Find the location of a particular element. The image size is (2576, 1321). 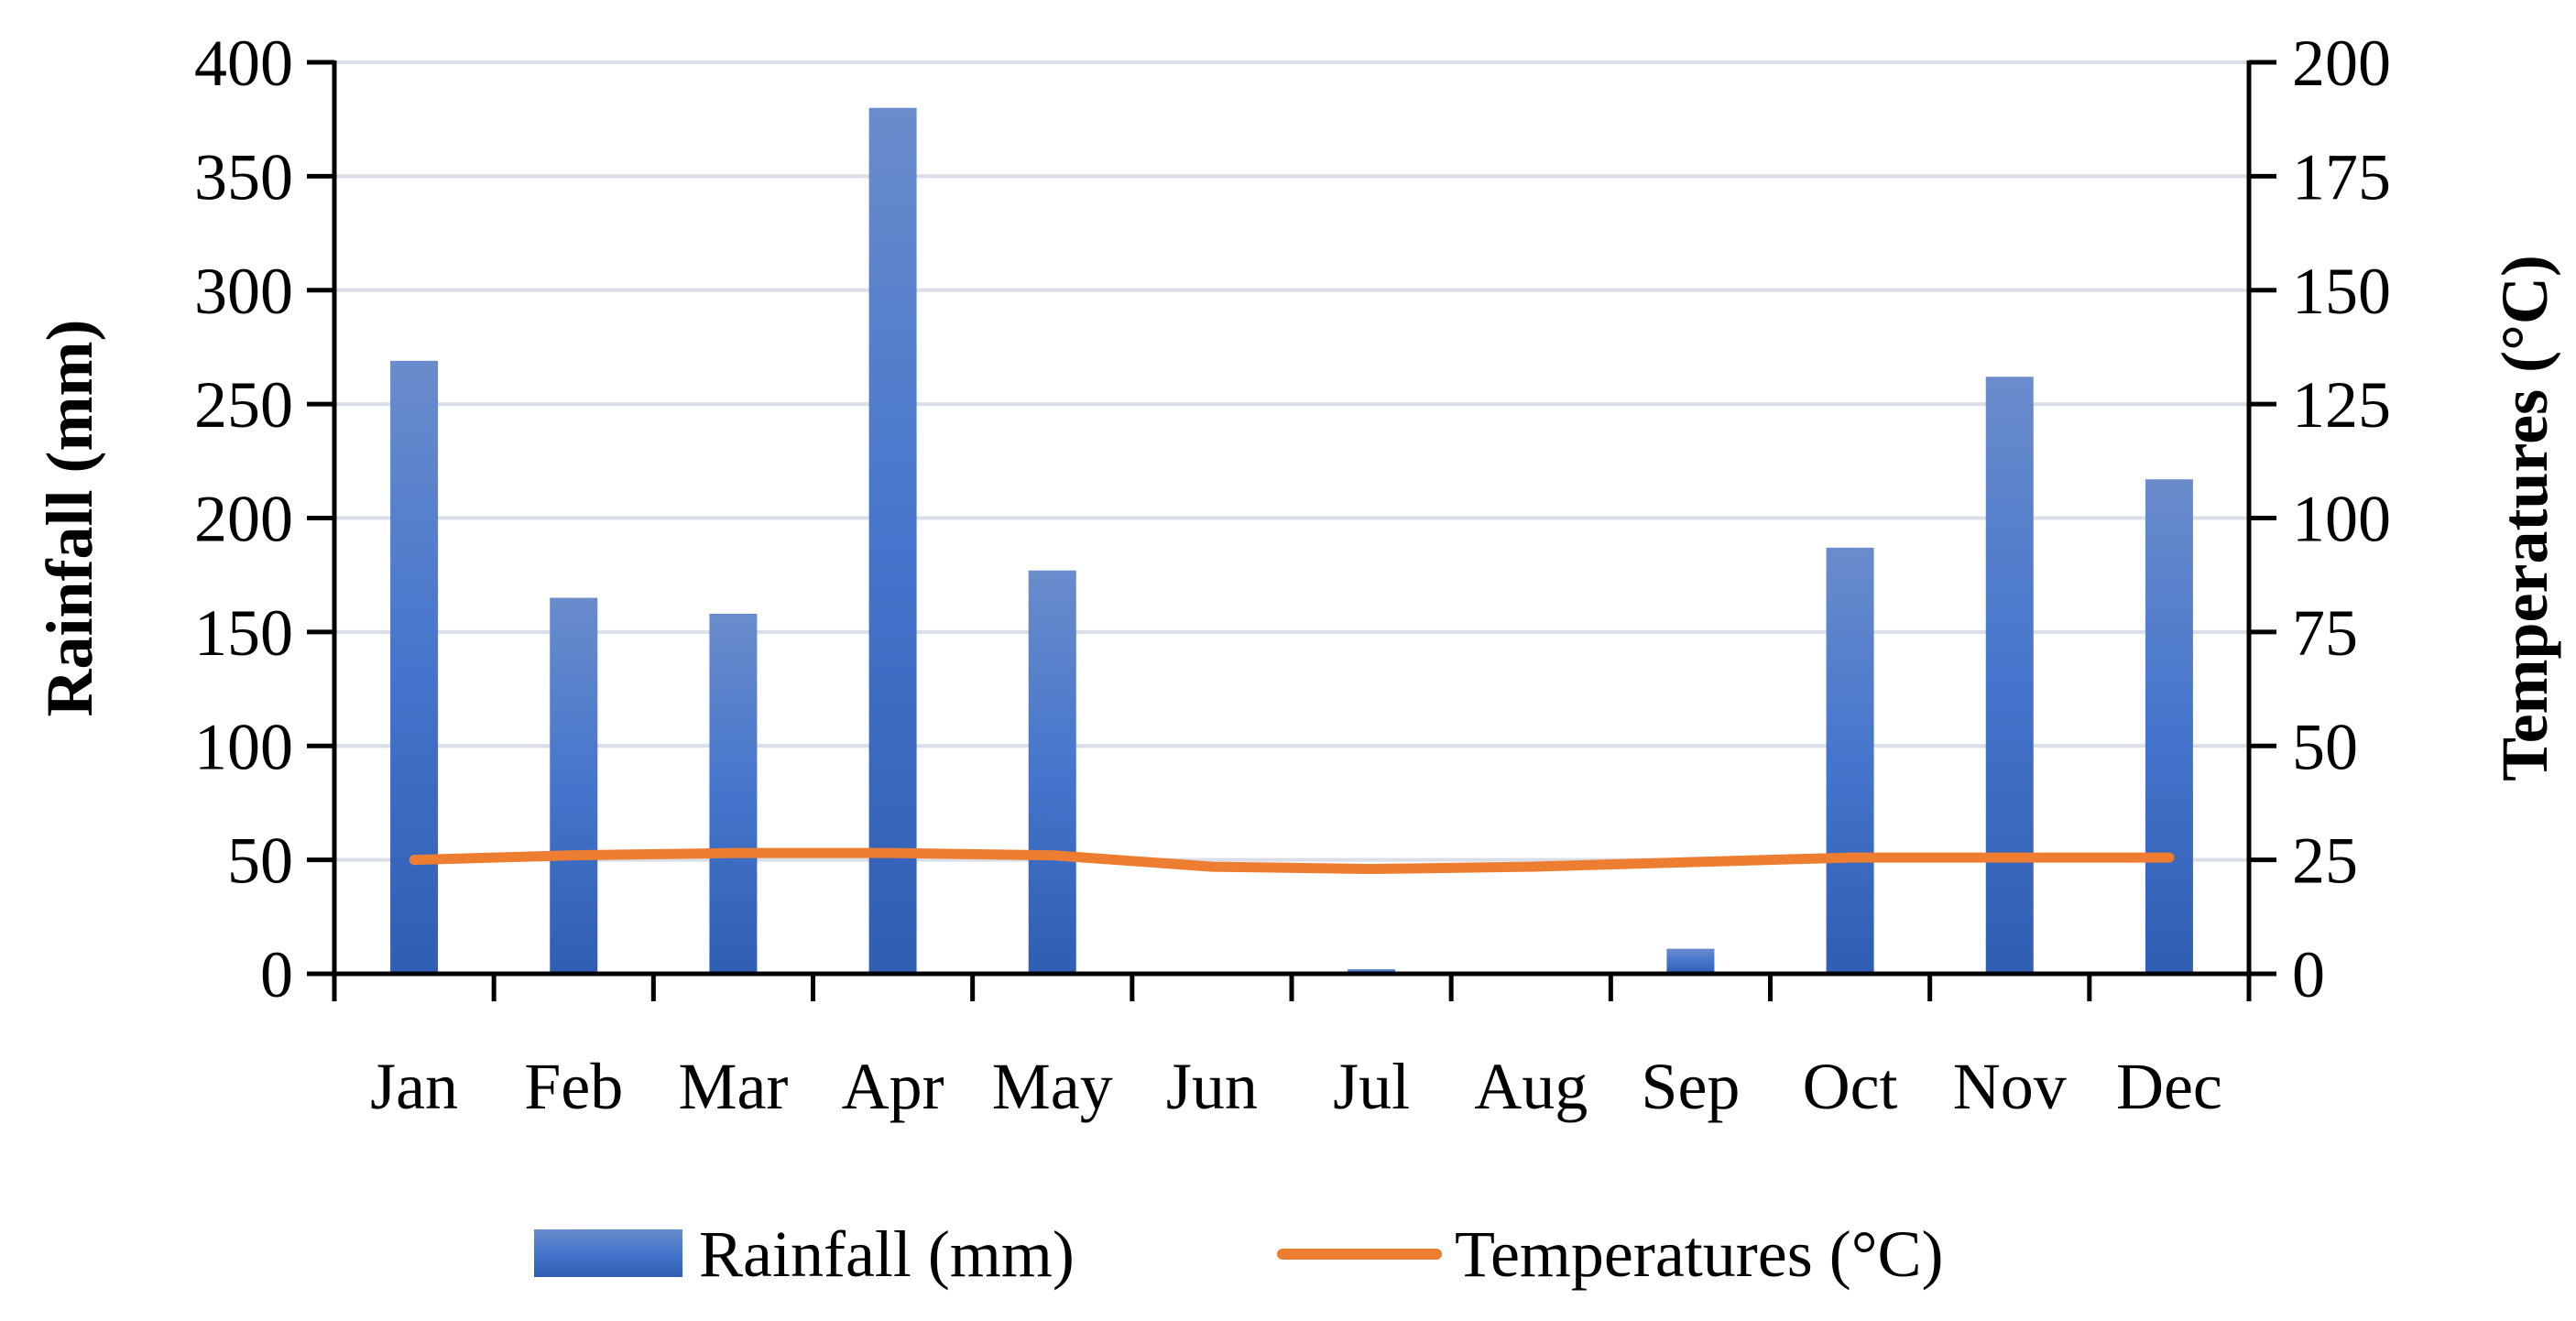

legend-label-temperature: Temperatures (°C) is located at coordinates (1700, 1254).